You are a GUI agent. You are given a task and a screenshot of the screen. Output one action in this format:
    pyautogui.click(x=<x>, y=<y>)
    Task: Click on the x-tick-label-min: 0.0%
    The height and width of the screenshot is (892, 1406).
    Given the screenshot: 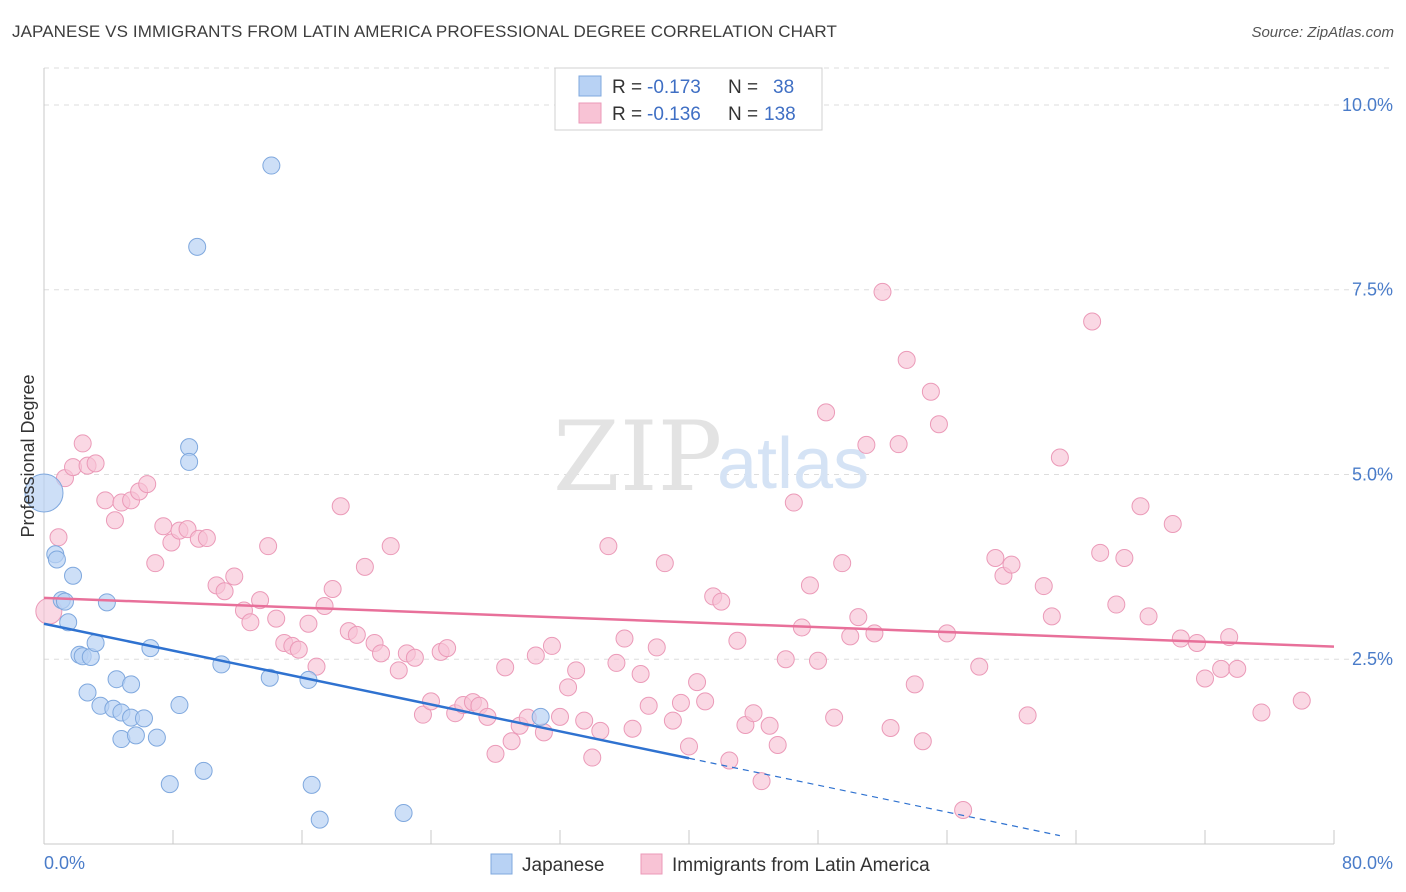 What is the action you would take?
    pyautogui.click(x=64, y=863)
    